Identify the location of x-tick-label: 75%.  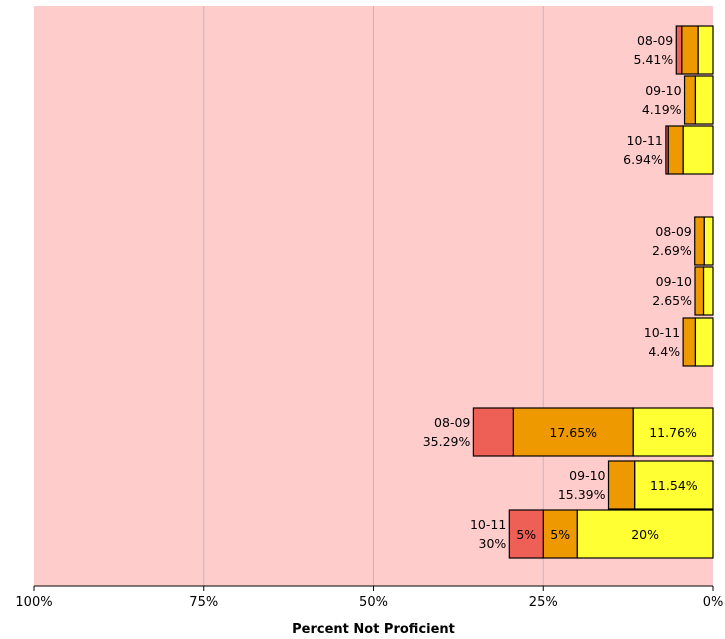
(203, 602).